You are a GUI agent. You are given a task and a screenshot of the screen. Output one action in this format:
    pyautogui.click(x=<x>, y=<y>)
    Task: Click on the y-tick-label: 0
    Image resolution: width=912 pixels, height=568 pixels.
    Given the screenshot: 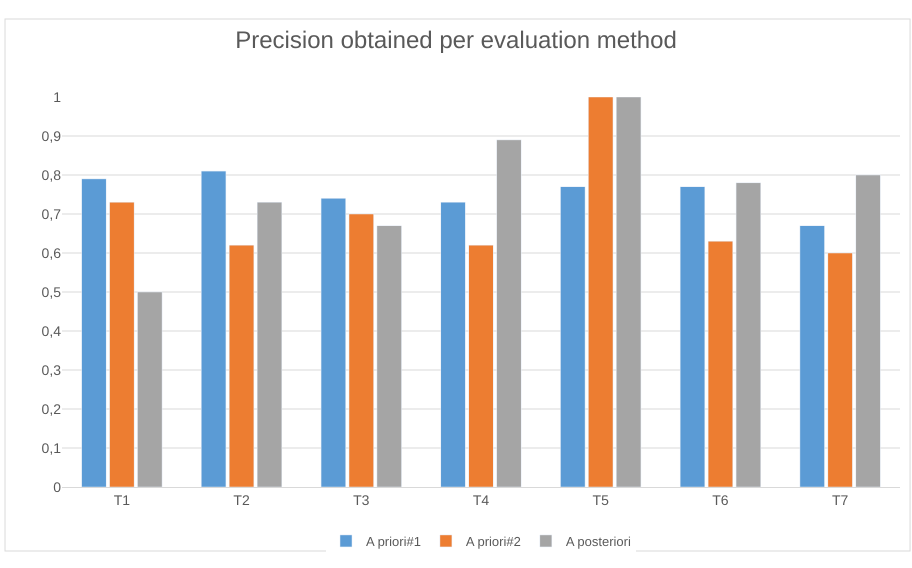 What is the action you would take?
    pyautogui.click(x=57, y=486)
    